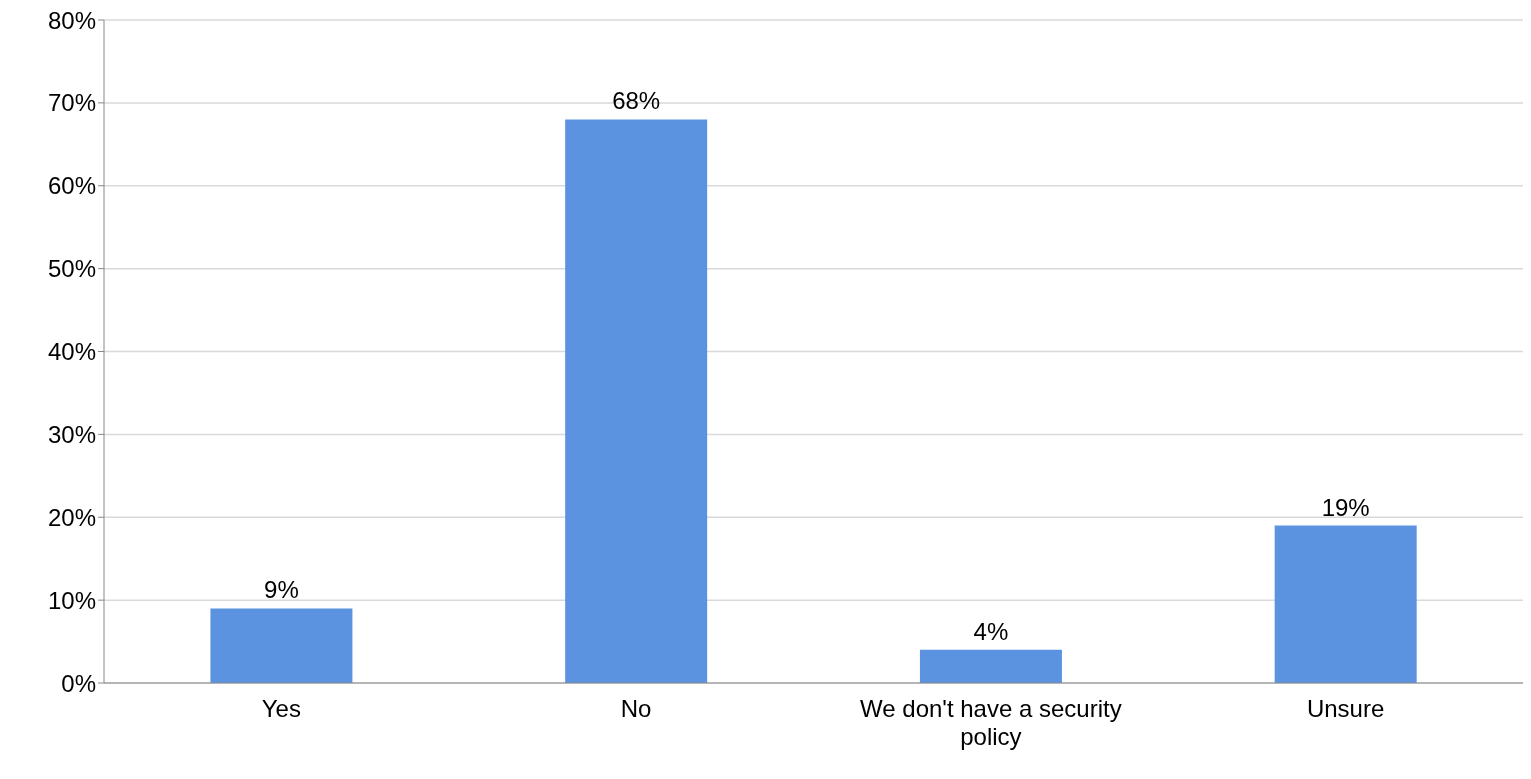 The height and width of the screenshot is (779, 1531). Describe the element at coordinates (991, 631) in the screenshot. I see `data-label: 4%` at that location.